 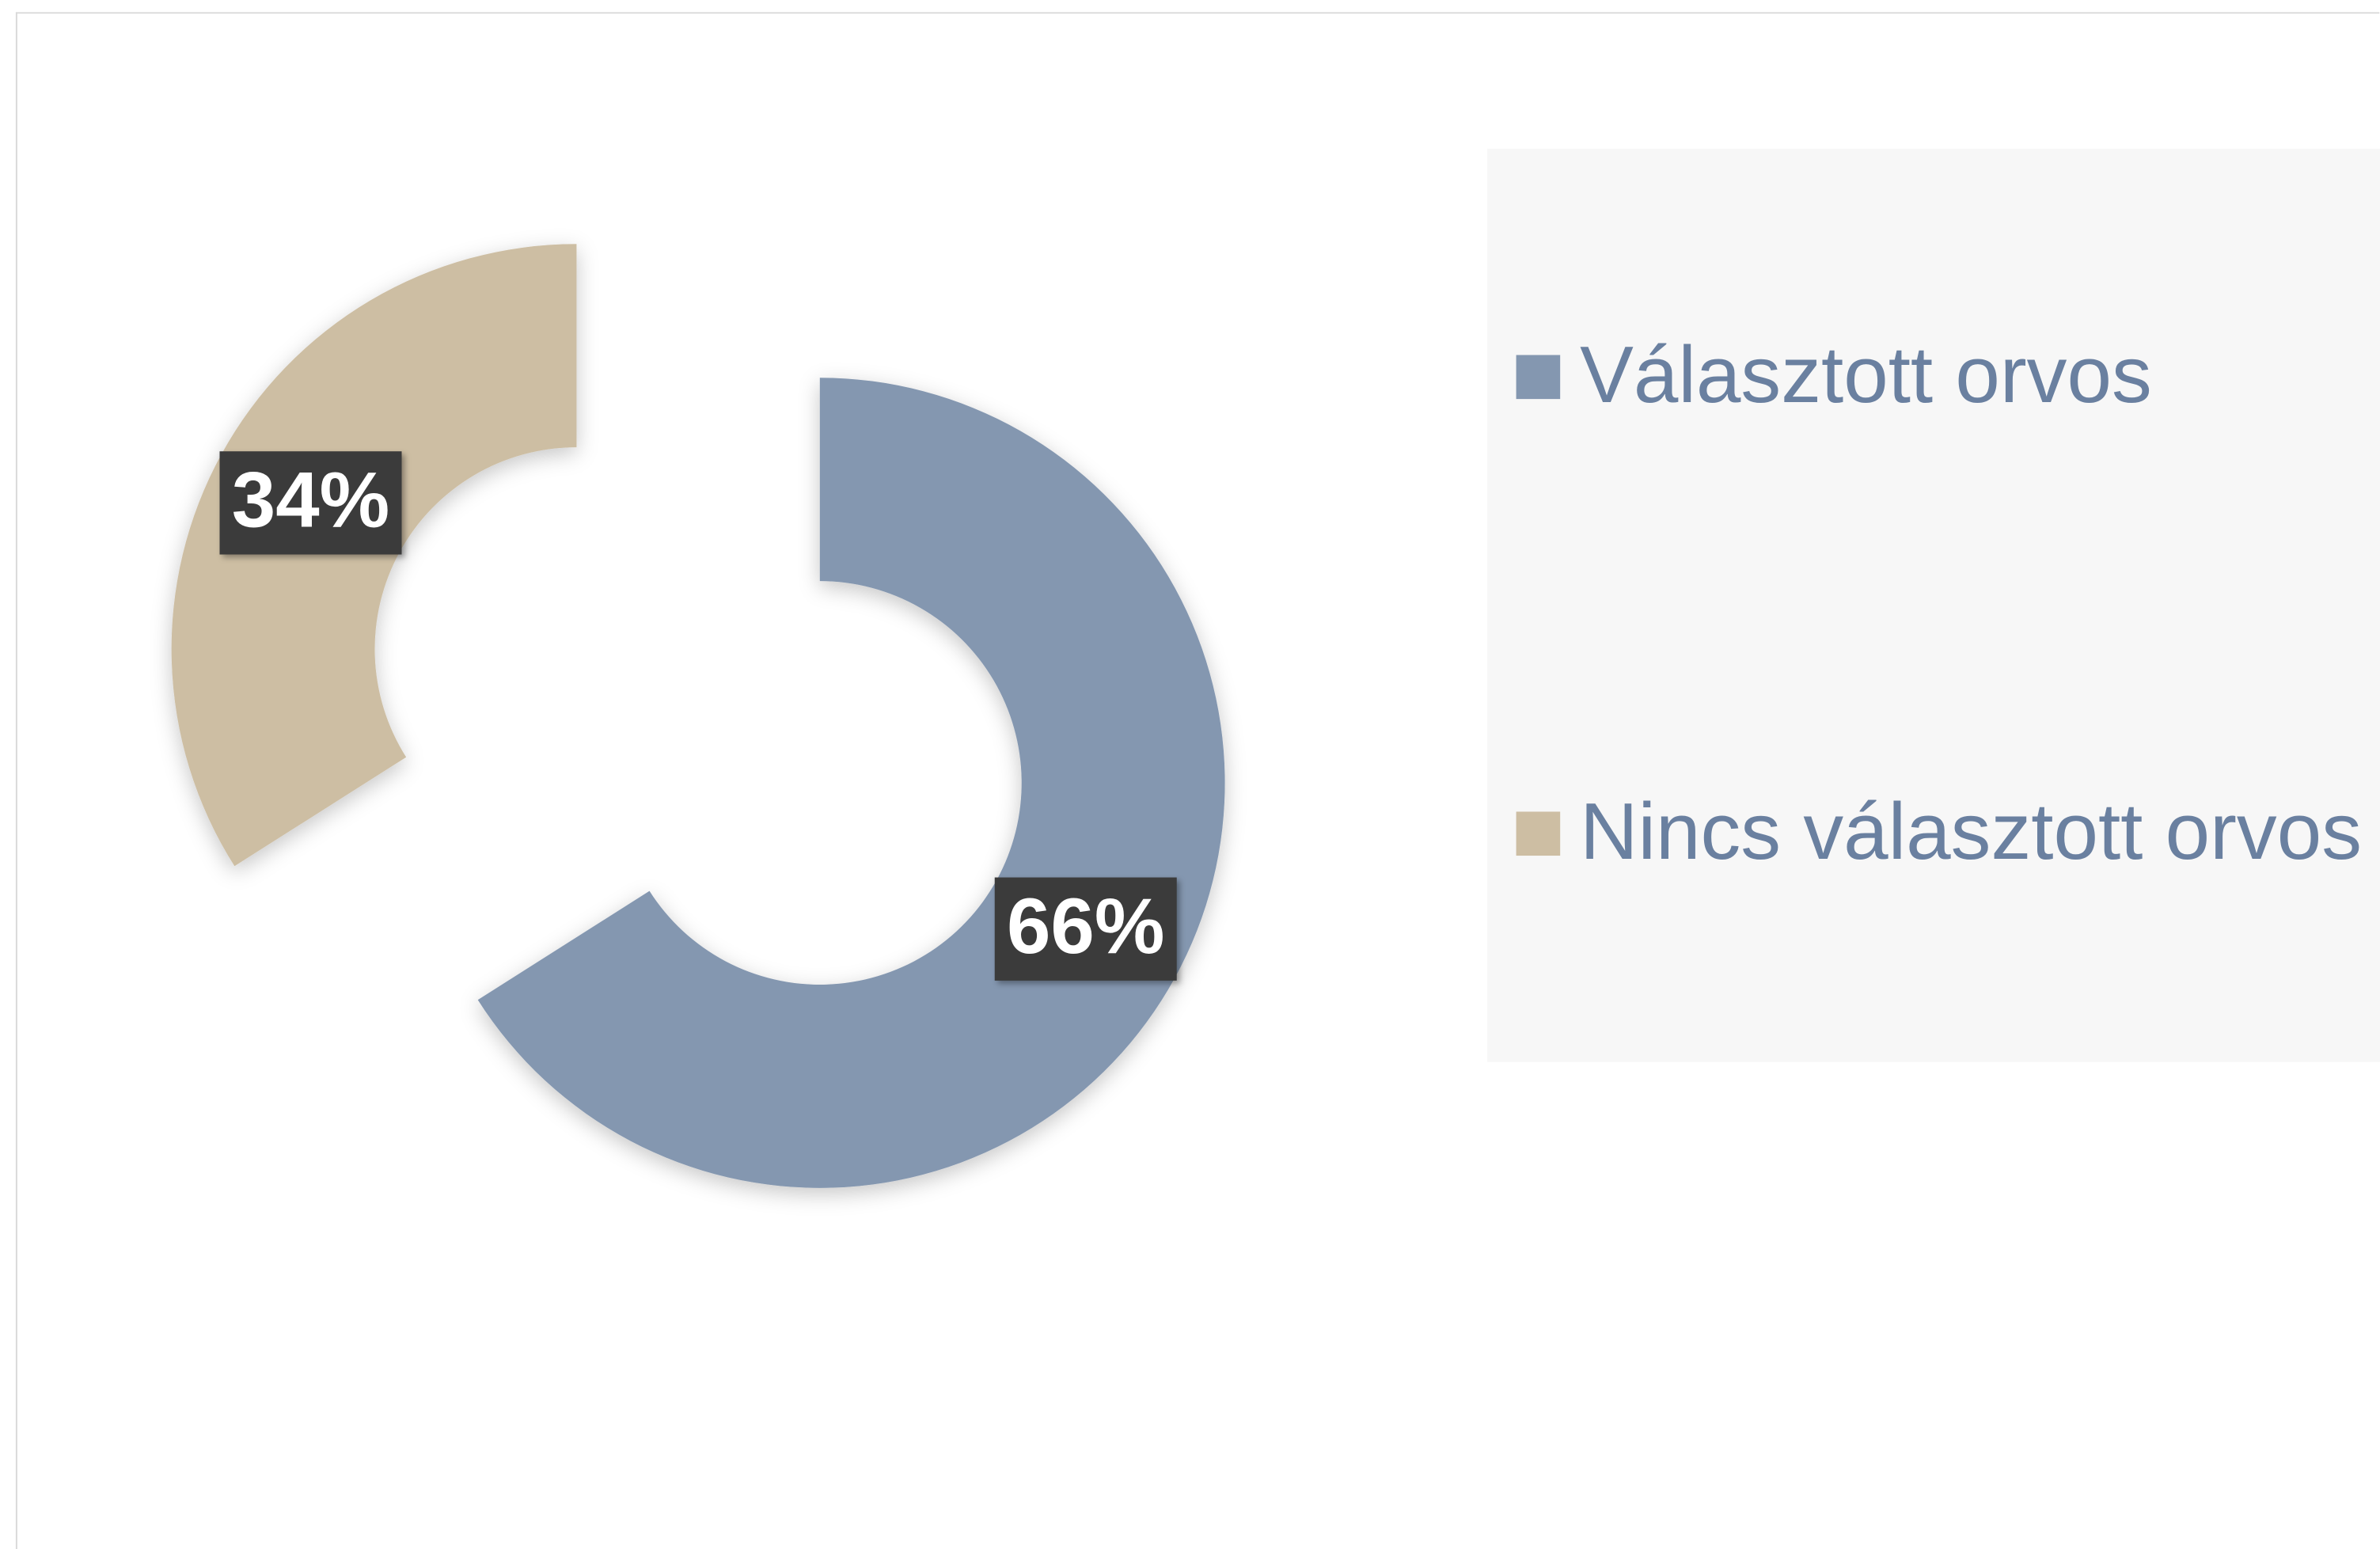 What do you see at coordinates (1939, 602) in the screenshot?
I see `legend: Választott orvos Nincs választott orvos` at bounding box center [1939, 602].